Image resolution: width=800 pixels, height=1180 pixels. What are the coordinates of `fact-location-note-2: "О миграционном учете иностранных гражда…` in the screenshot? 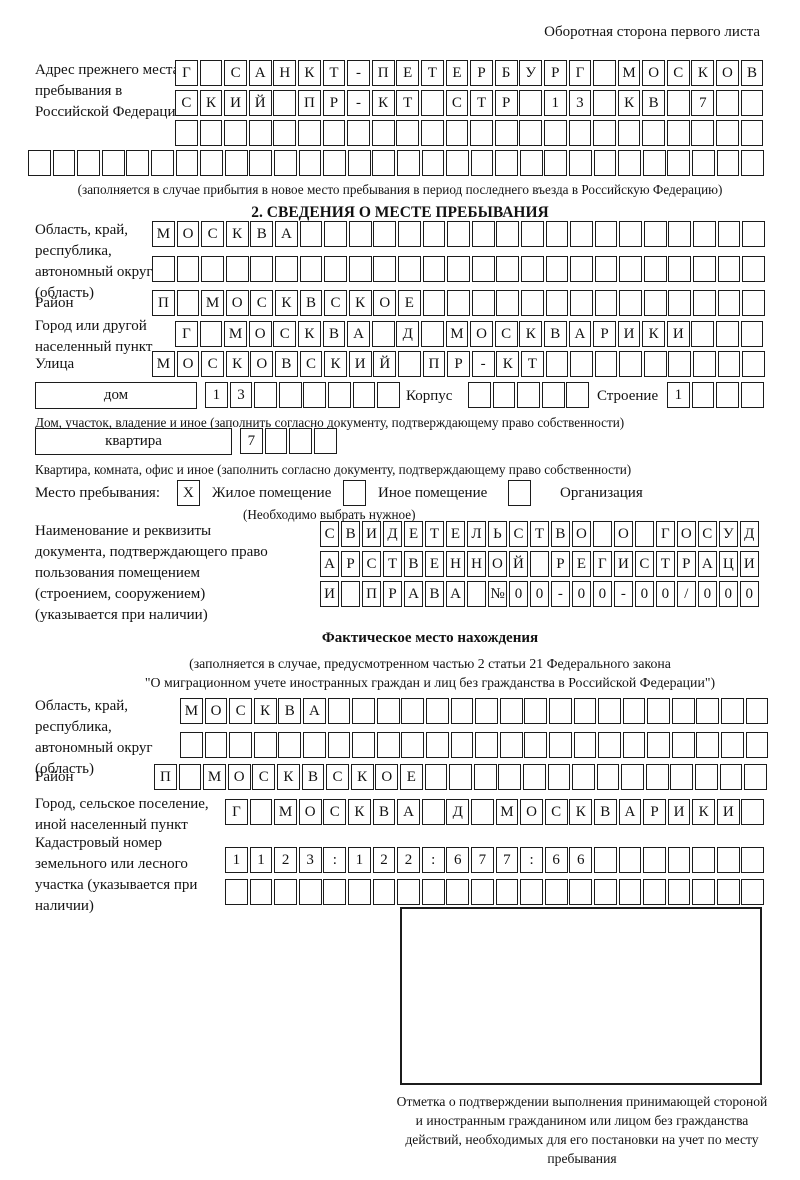 It's located at (430, 682).